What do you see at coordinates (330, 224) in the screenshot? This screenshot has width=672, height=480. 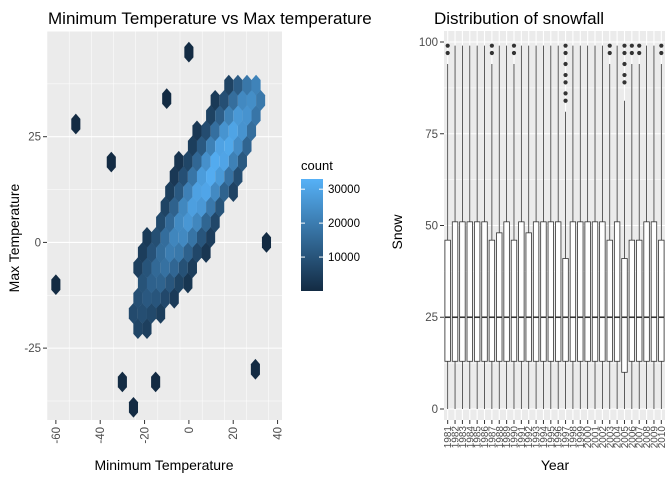 I see `hexbin-legend: count 10000 20000 30000` at bounding box center [330, 224].